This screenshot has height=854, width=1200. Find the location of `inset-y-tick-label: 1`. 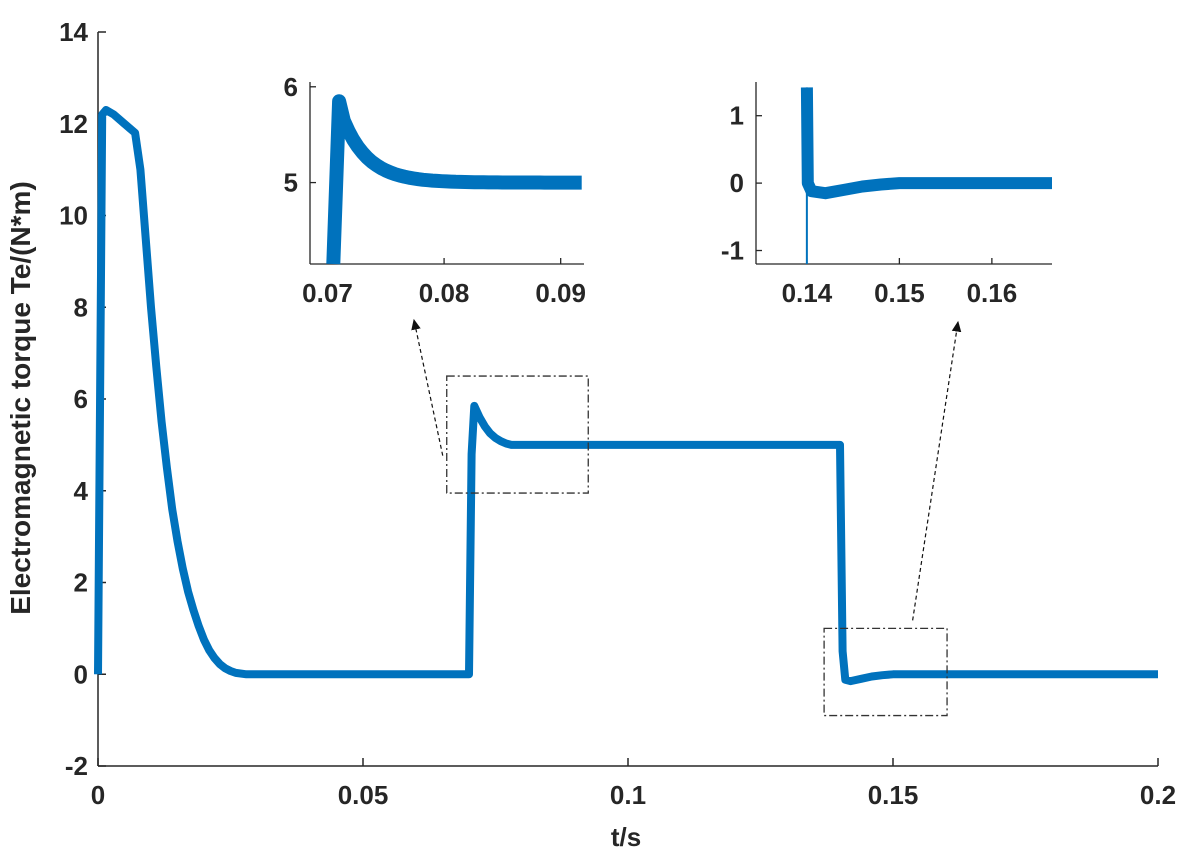

inset-y-tick-label: 1 is located at coordinates (737, 116).